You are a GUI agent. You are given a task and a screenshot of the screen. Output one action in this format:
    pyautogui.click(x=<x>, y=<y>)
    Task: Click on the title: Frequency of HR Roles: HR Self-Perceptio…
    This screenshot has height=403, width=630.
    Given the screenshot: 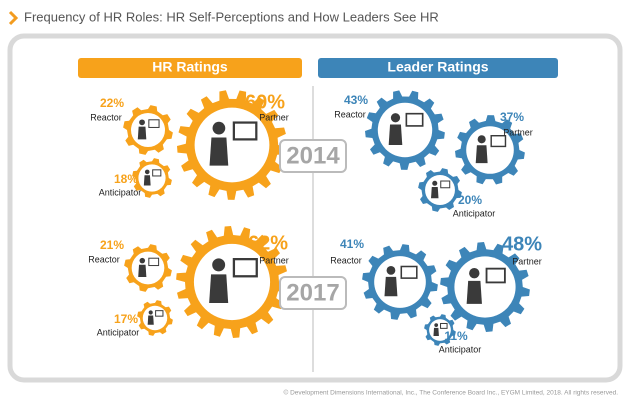 What is the action you would take?
    pyautogui.click(x=231, y=16)
    